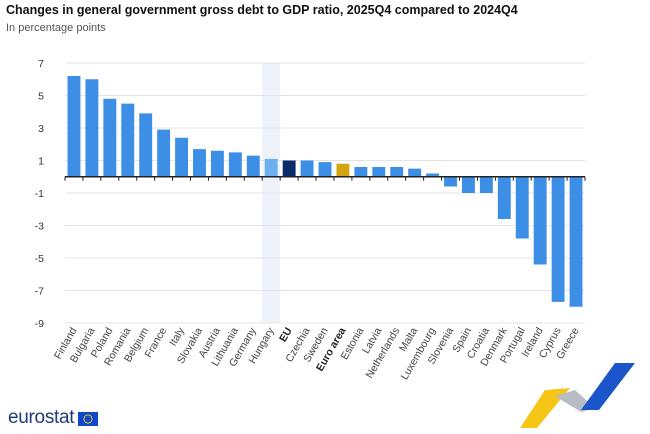 The image size is (650, 434). What do you see at coordinates (164, 153) in the screenshot?
I see `bar-france` at bounding box center [164, 153].